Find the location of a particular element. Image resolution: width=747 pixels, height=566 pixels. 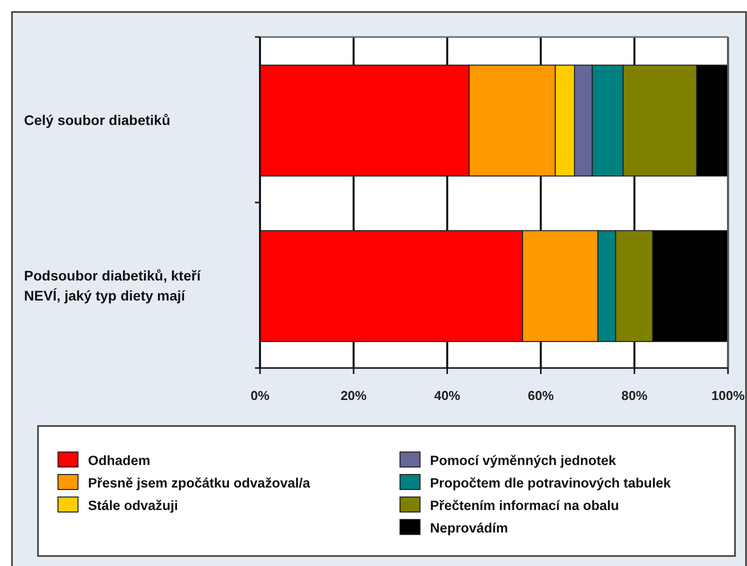

legend-label: Přečtením informací na obalu is located at coordinates (525, 505).